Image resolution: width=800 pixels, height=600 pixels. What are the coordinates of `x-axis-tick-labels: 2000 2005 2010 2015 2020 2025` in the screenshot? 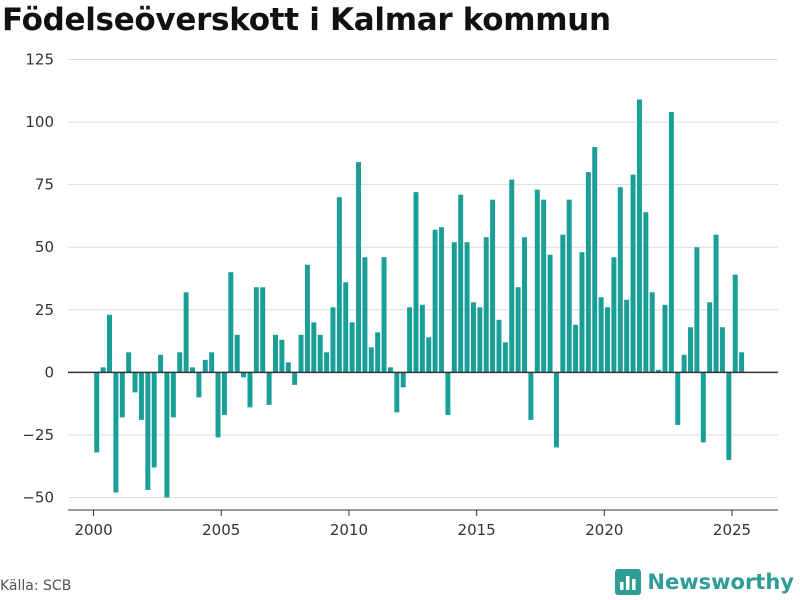 It's located at (412, 530).